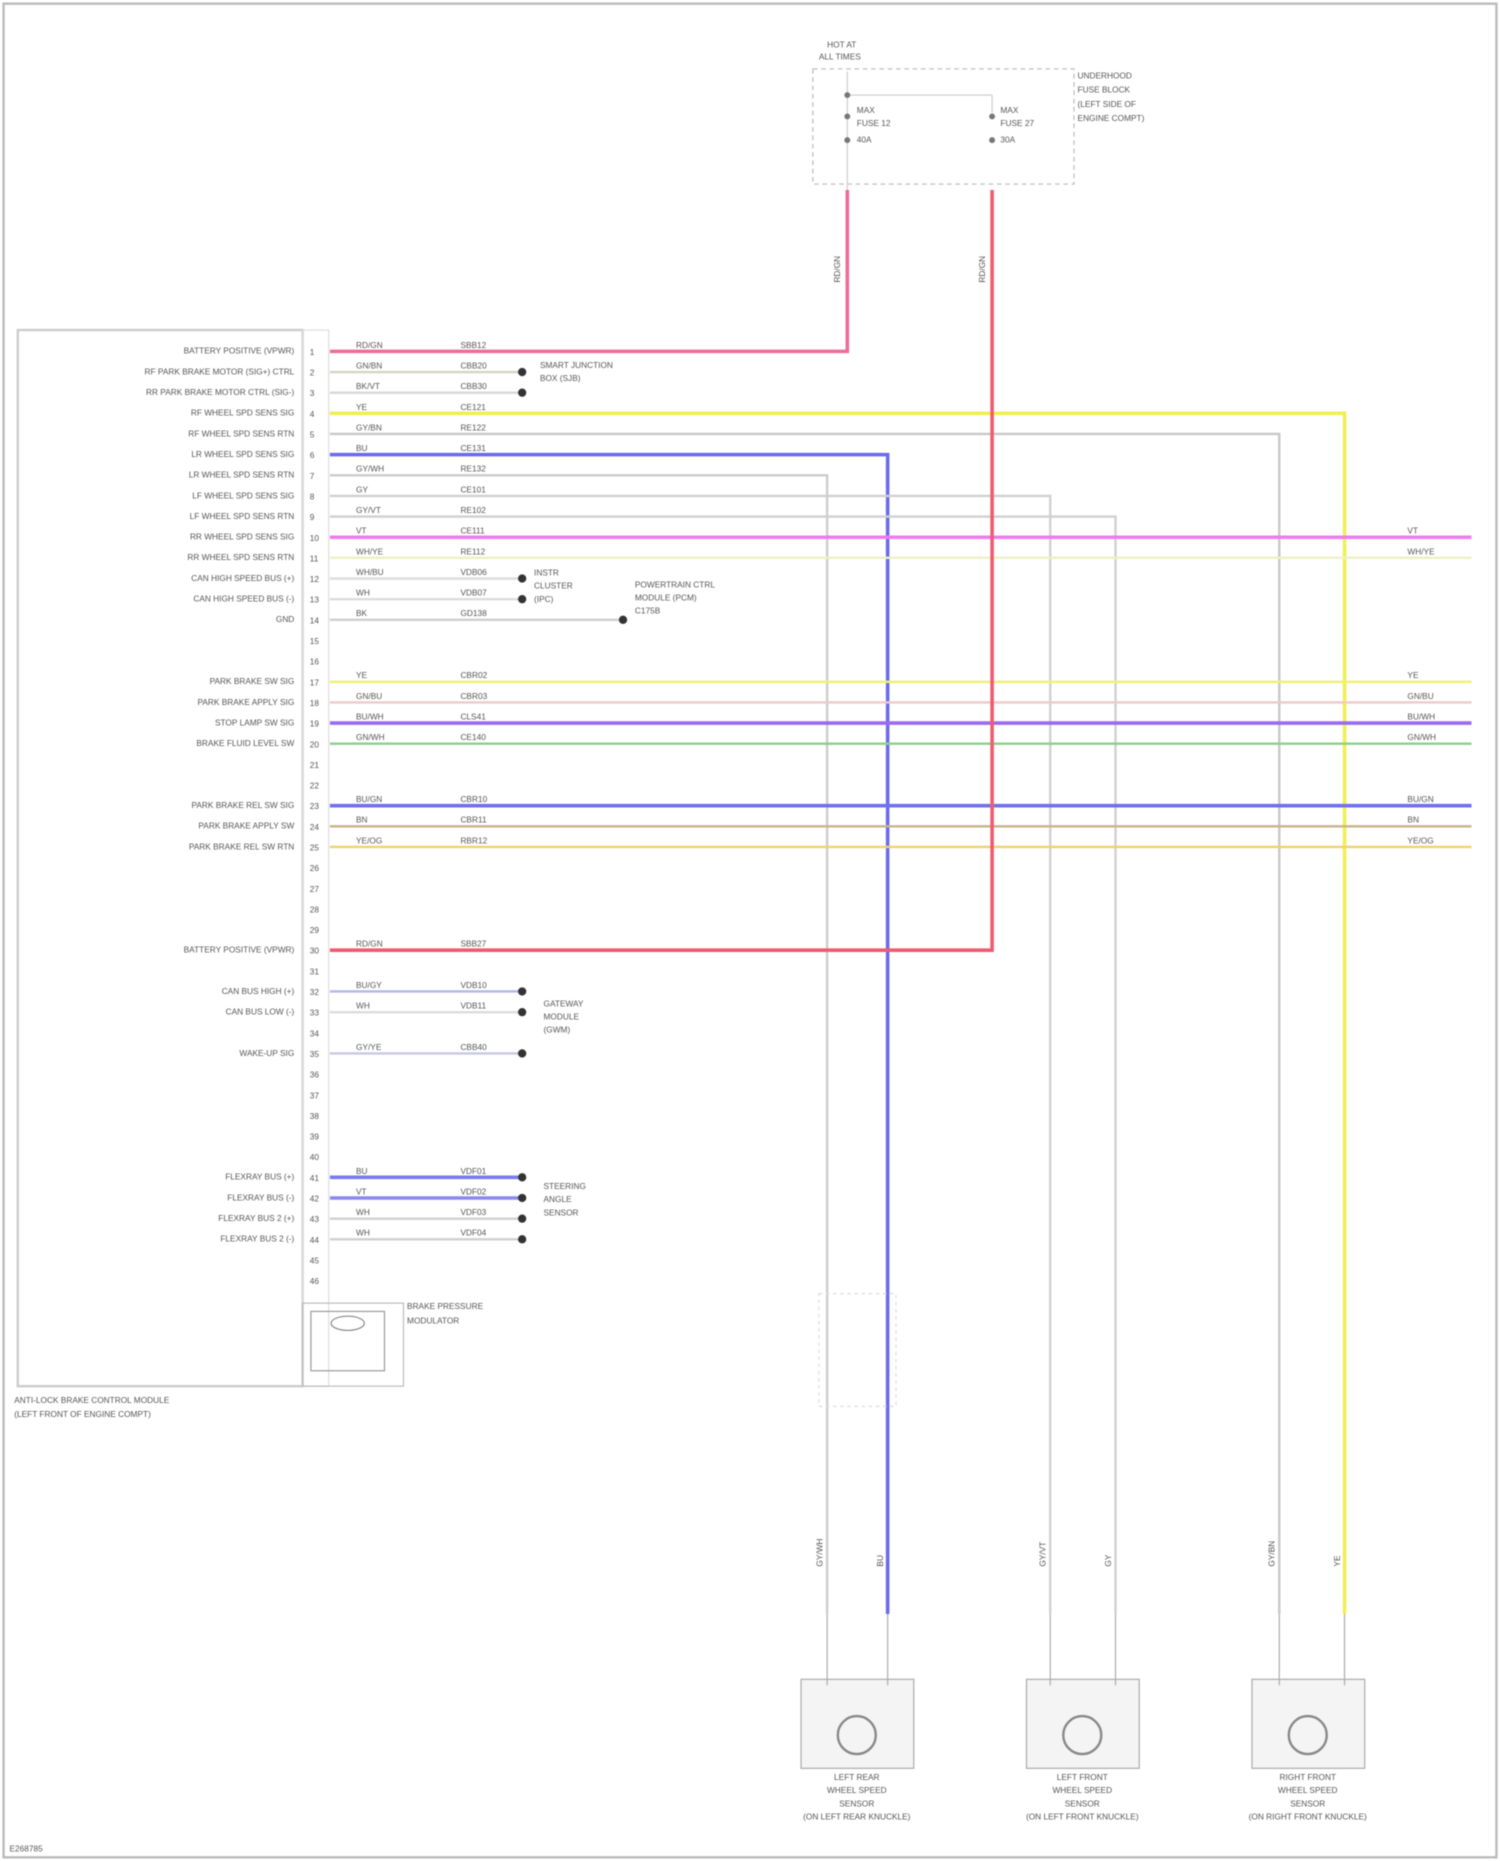  I want to click on pin-function-label: LR WHEEL SPD SENS SIG, so click(242, 454).